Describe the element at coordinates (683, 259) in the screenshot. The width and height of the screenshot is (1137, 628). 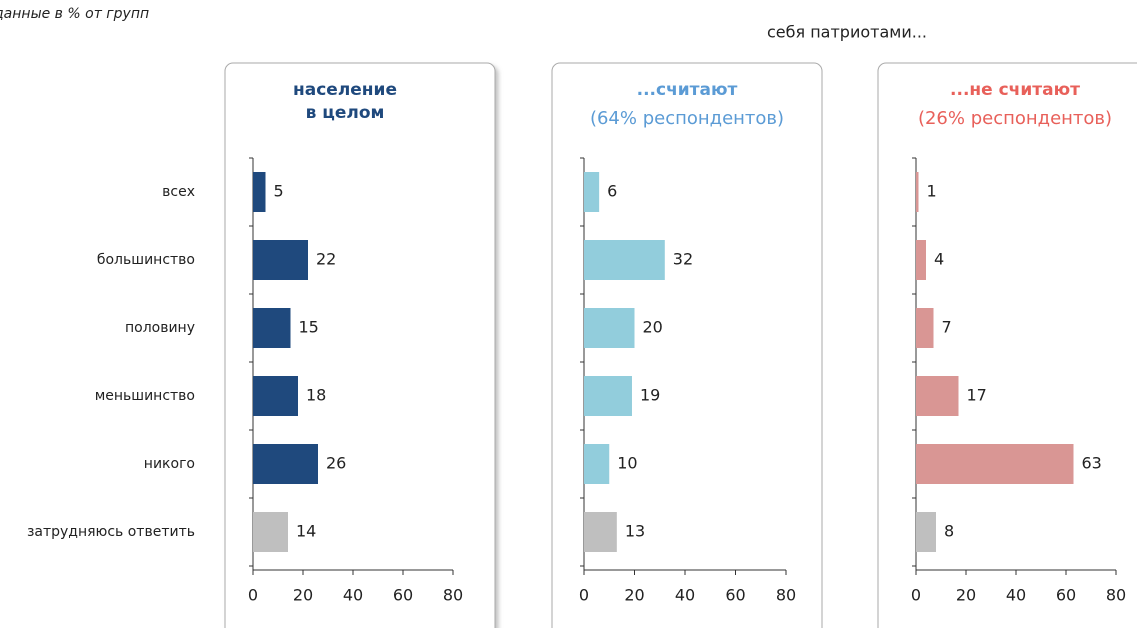
I see `value-label: 32` at that location.